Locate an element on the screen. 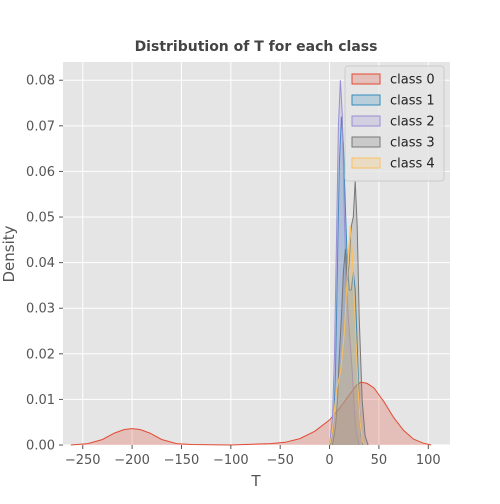  y-tick-label: 0.08 is located at coordinates (40, 81).